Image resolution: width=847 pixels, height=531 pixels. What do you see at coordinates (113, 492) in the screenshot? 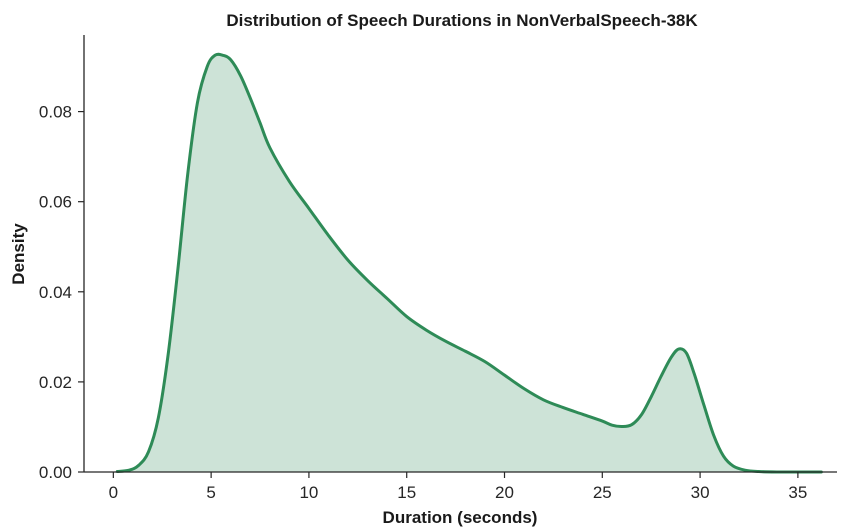
I see `x-tick-label: 0` at bounding box center [113, 492].